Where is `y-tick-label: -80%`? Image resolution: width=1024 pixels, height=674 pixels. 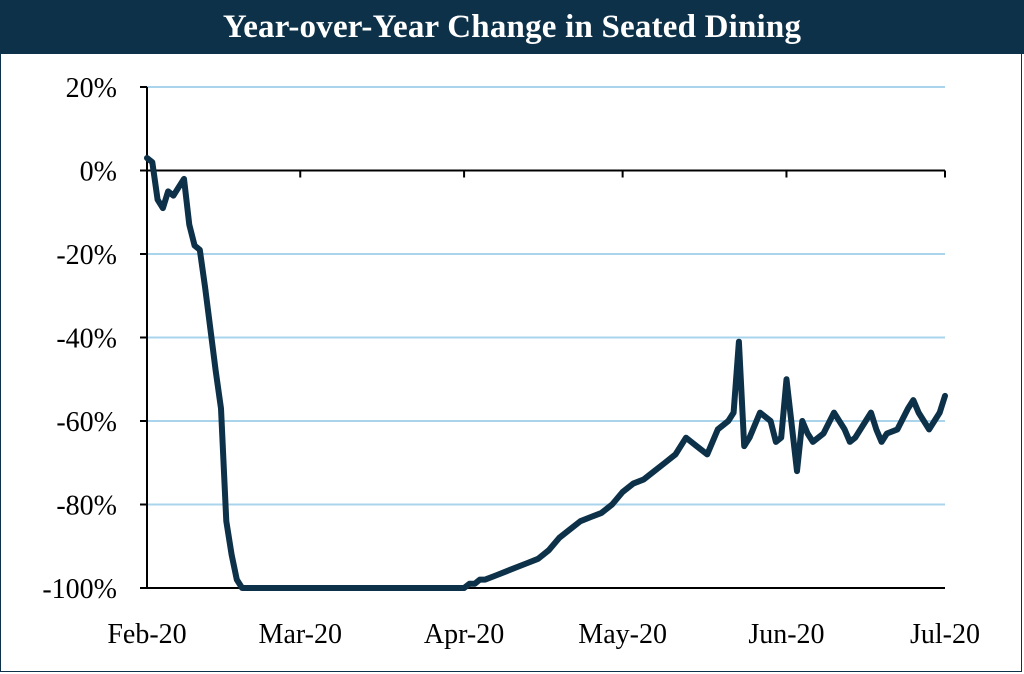
y-tick-label: -80% is located at coordinates (86, 506).